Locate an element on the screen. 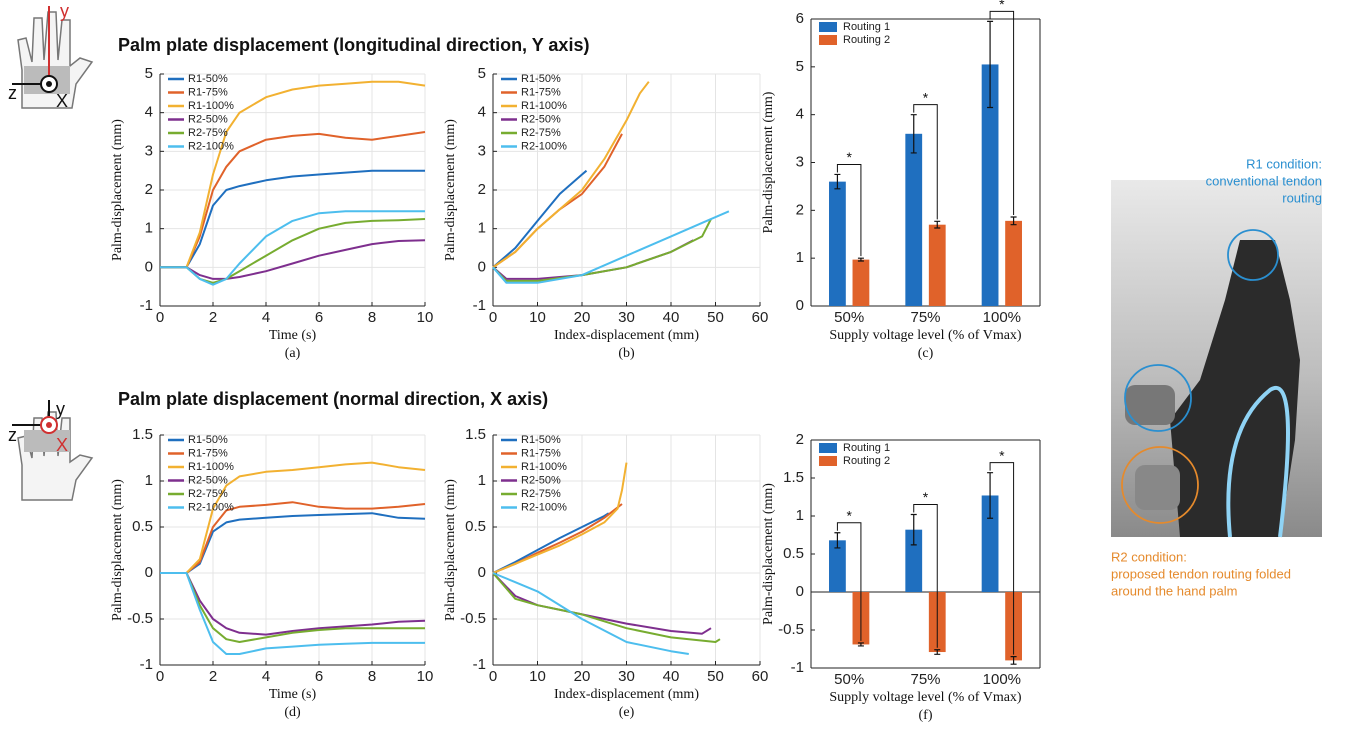 The image size is (1353, 730). significance-star: * is located at coordinates (849, 515).